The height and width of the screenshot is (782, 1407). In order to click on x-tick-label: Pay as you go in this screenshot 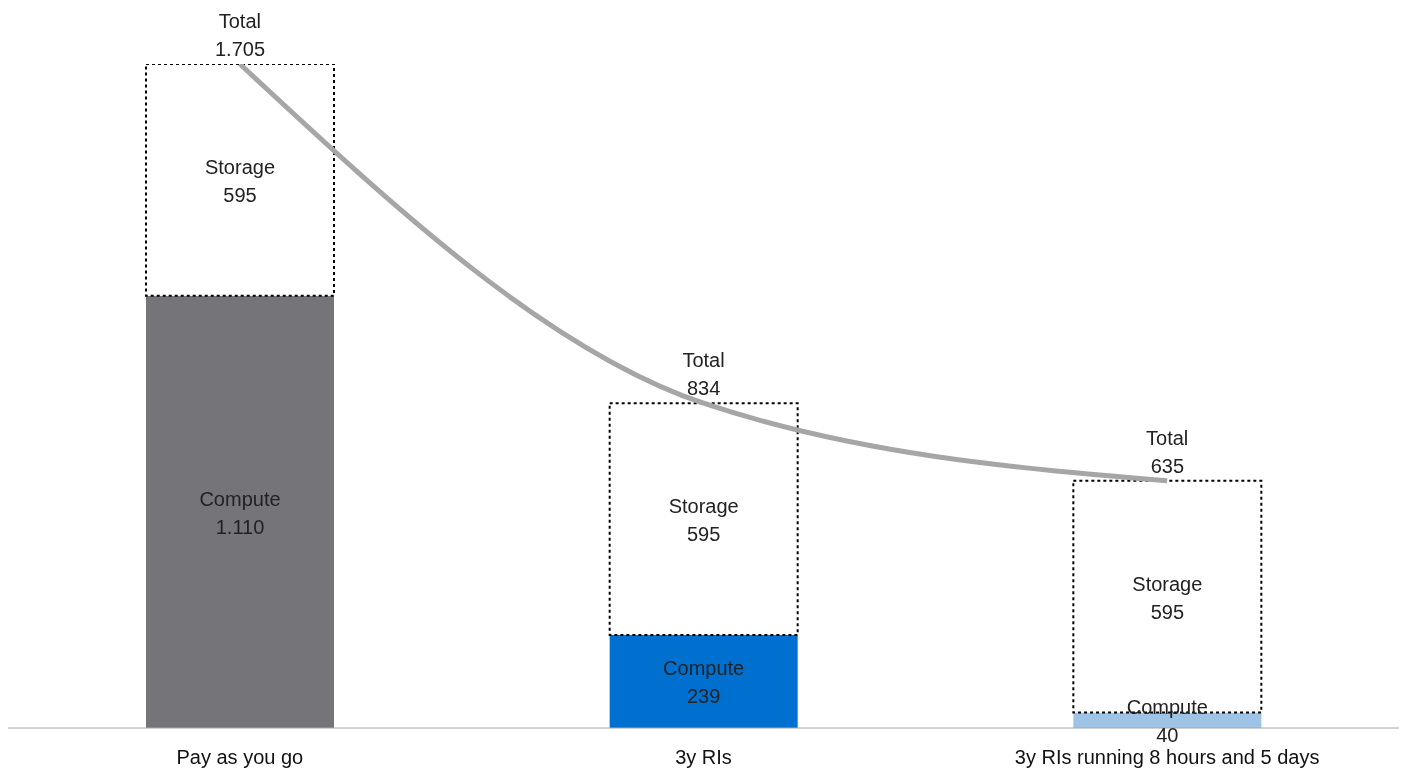, I will do `click(240, 757)`.